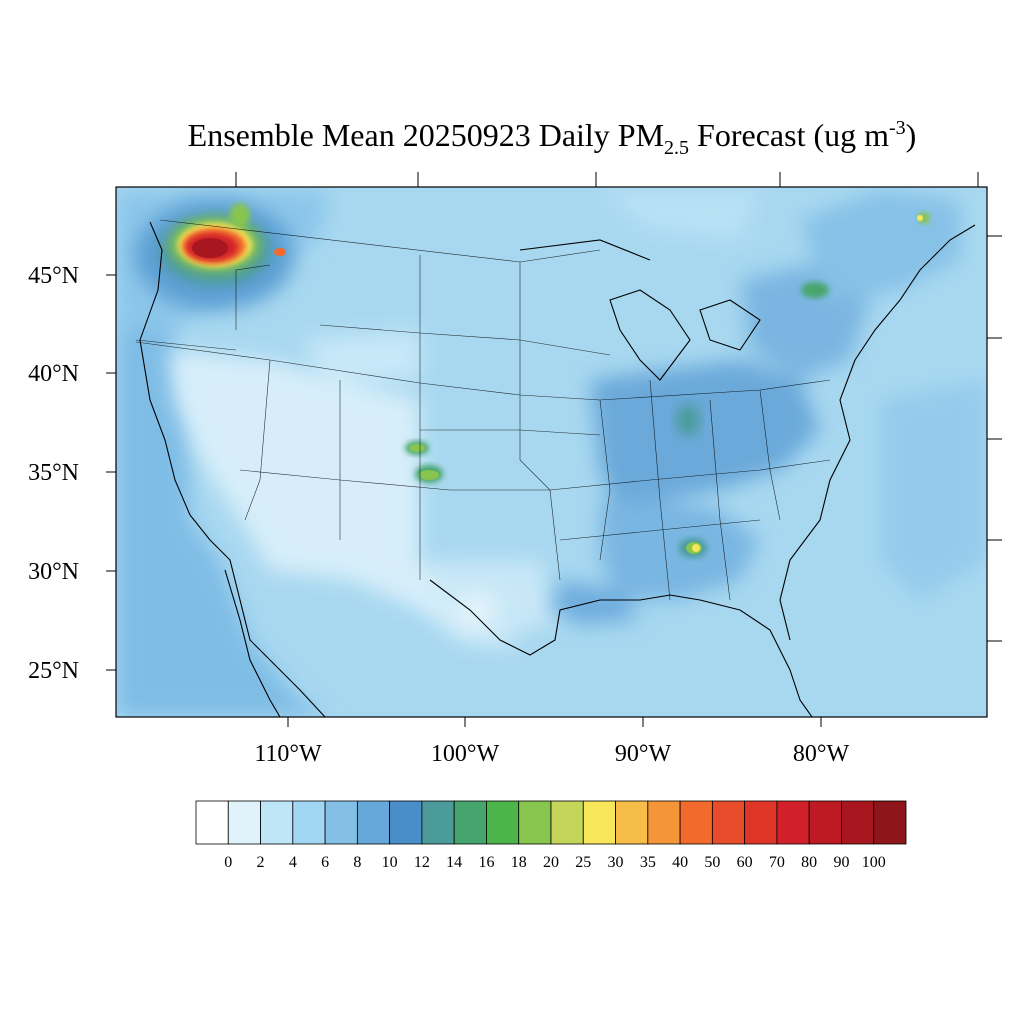 This screenshot has height=1024, width=1024. I want to click on colorbar-label: 0, so click(228, 862).